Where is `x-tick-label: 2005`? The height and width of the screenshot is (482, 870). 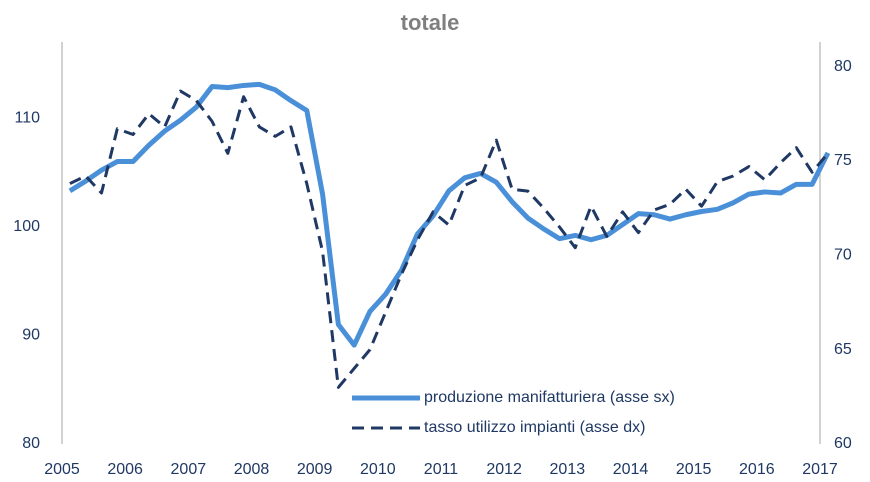
x-tick-label: 2005 is located at coordinates (62, 469).